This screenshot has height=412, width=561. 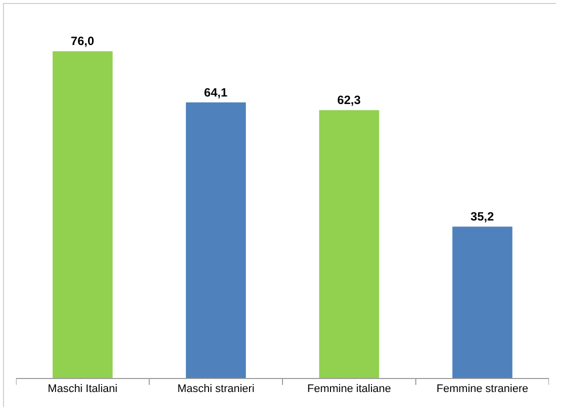 What do you see at coordinates (82, 41) in the screenshot?
I see `data-label: 76,0` at bounding box center [82, 41].